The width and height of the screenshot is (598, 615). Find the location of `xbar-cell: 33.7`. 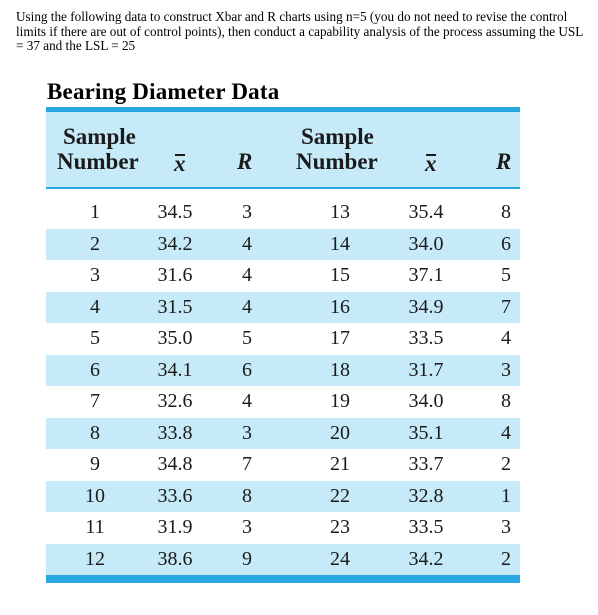

xbar-cell: 33.7 is located at coordinates (426, 464).